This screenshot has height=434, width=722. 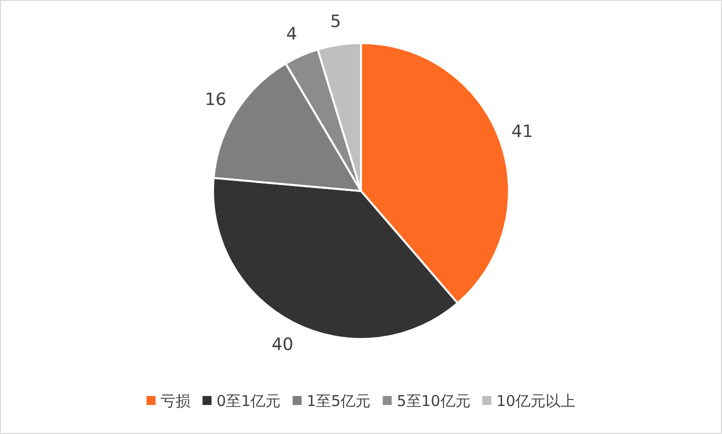 What do you see at coordinates (433, 401) in the screenshot?
I see `legend-label: 5至10亿元` at bounding box center [433, 401].